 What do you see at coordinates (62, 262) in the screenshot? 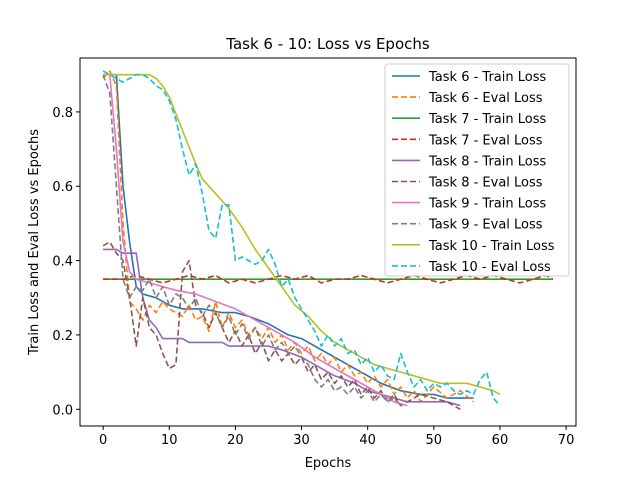
I see `y-tick-label: 0.4` at bounding box center [62, 262].